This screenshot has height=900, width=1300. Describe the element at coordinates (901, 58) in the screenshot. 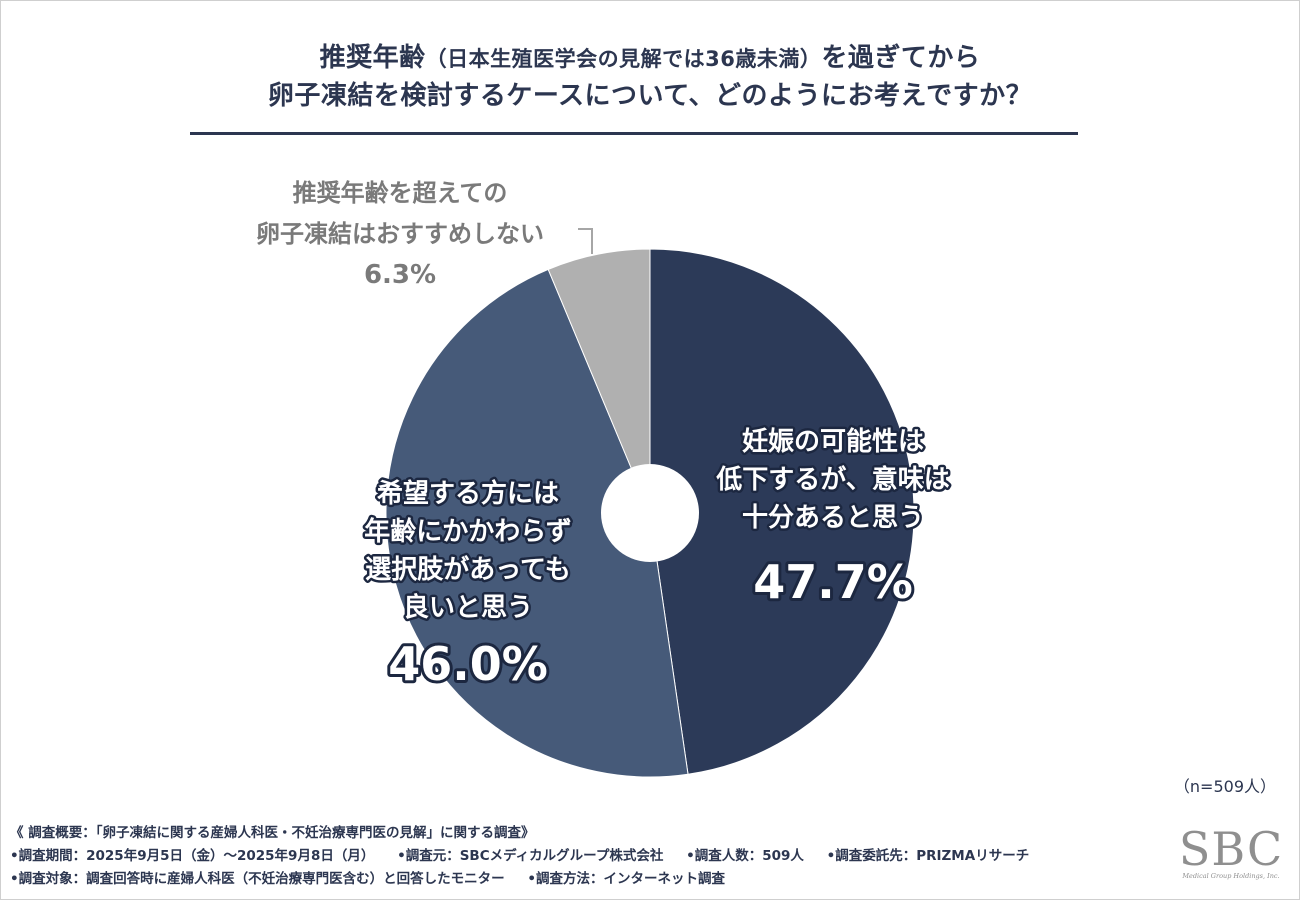

I see `title-part-b: を過ぎてから` at that location.